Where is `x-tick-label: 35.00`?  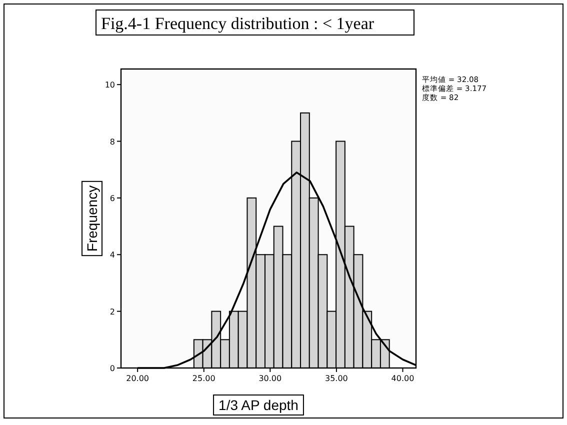
x-tick-label: 35.00 is located at coordinates (336, 378).